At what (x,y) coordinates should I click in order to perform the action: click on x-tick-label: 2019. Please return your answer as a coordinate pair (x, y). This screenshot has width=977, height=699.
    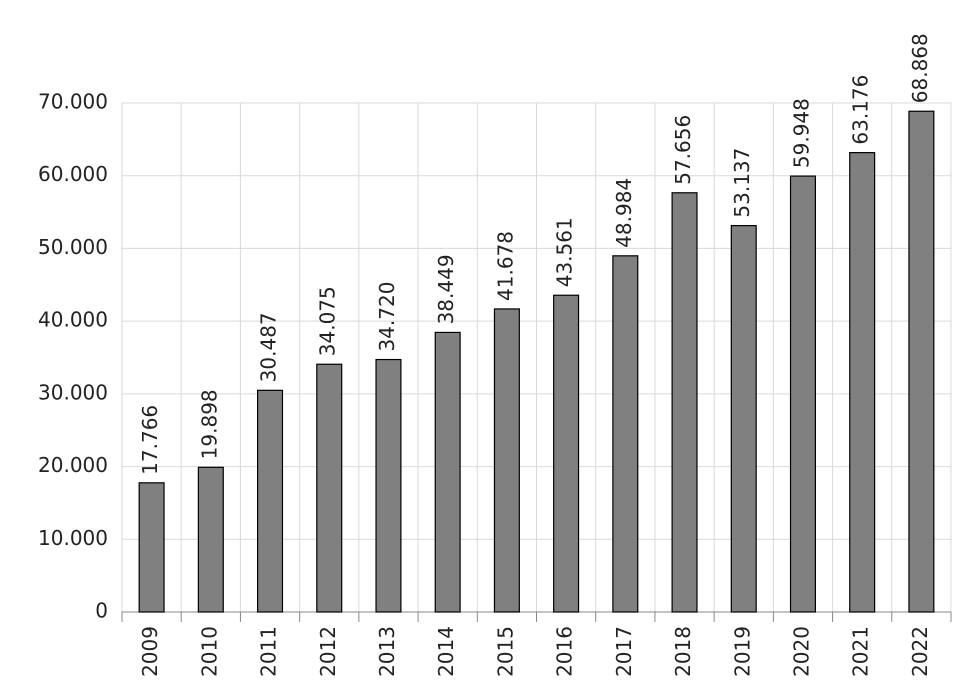
    Looking at the image, I should click on (742, 651).